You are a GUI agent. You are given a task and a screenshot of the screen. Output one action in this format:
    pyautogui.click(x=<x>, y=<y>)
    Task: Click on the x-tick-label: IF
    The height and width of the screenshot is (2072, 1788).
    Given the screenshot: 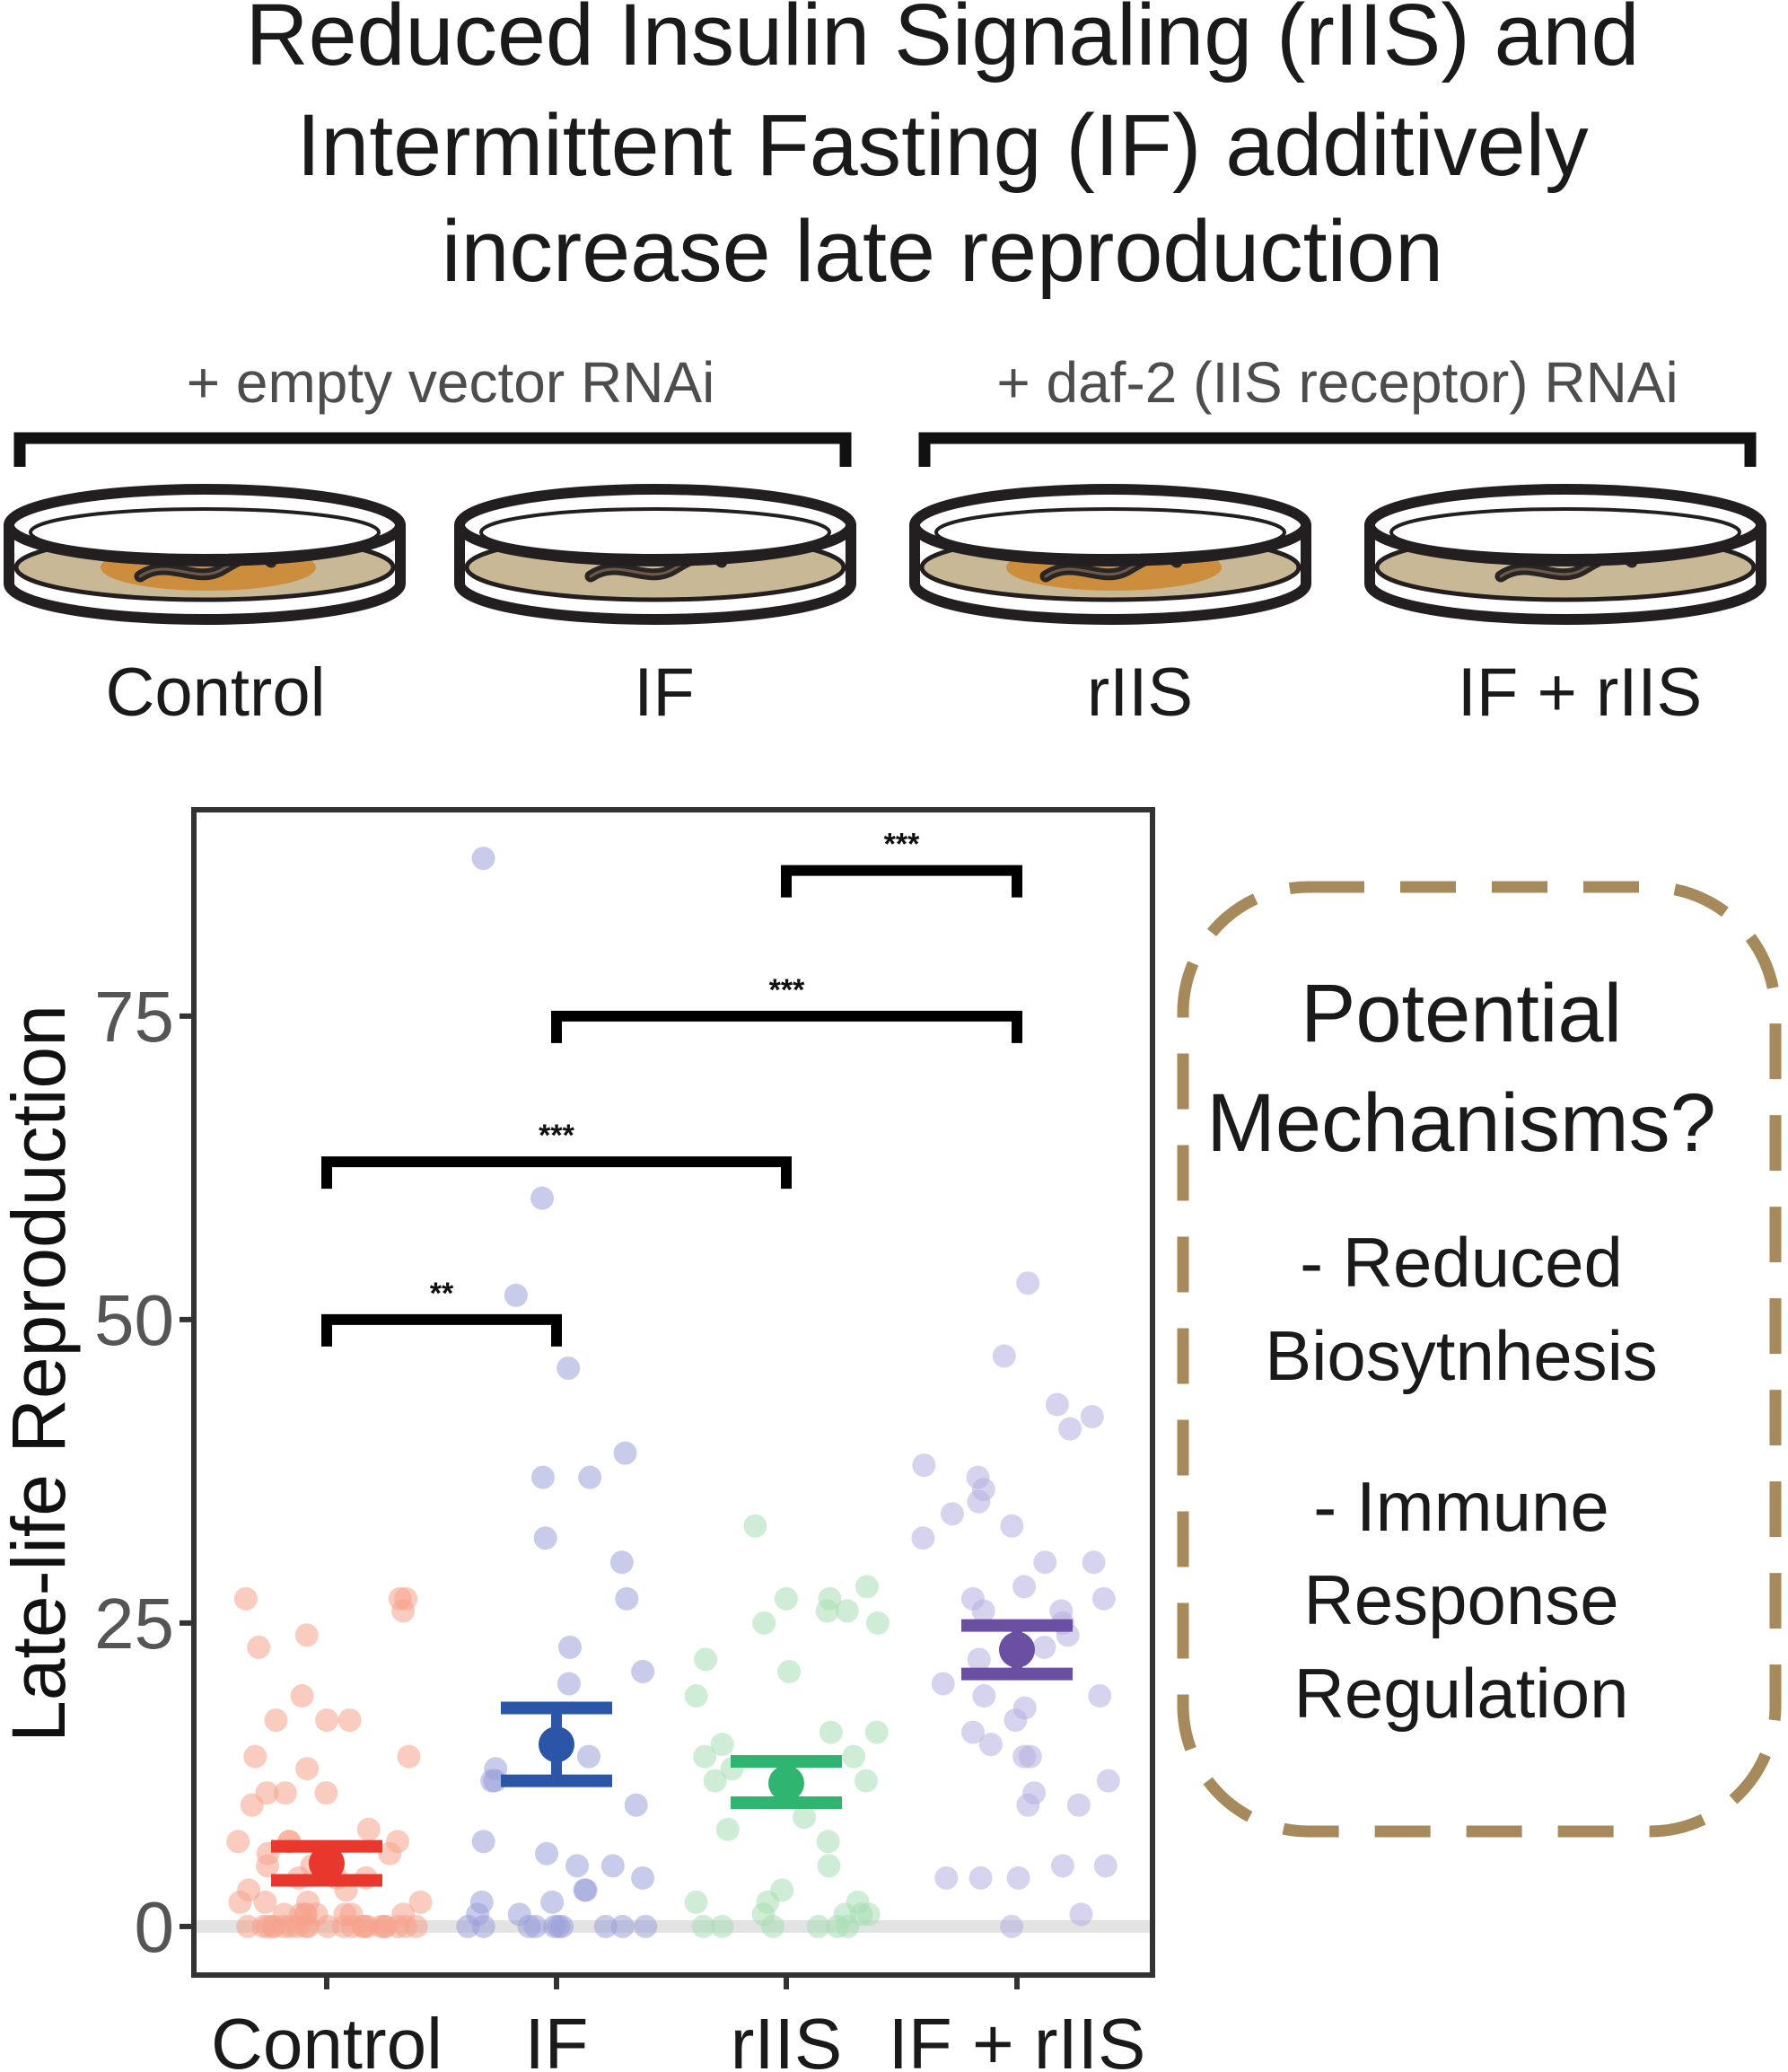 What is the action you would take?
    pyautogui.click(x=556, y=2038)
    